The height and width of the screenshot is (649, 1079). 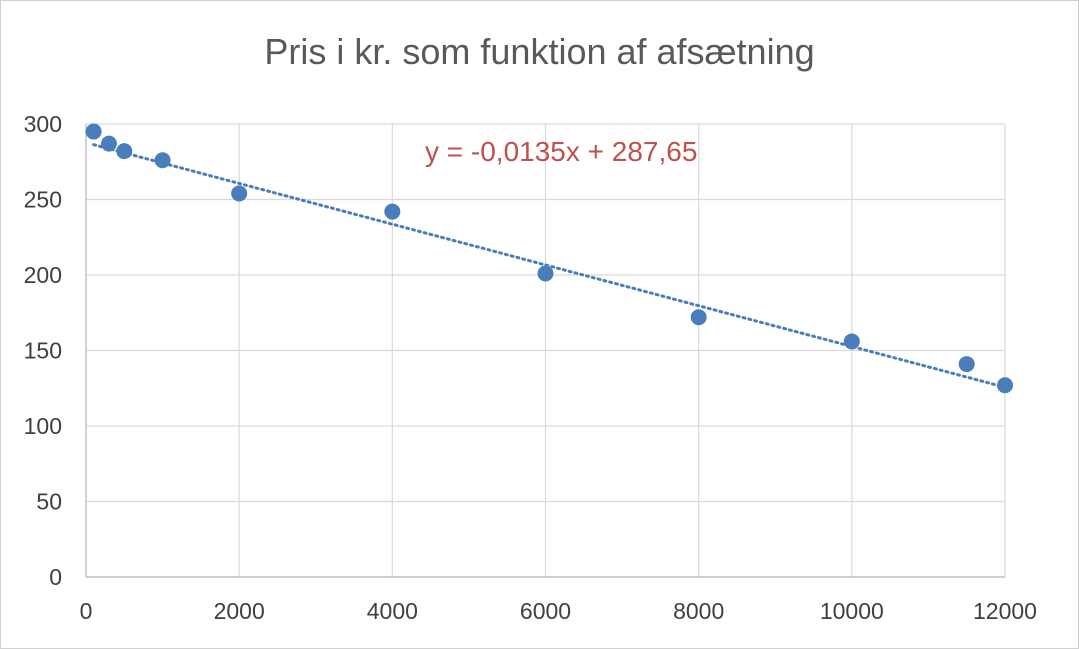 I want to click on trendline-equation: y = -0,0135x + 287,65, so click(x=561, y=151).